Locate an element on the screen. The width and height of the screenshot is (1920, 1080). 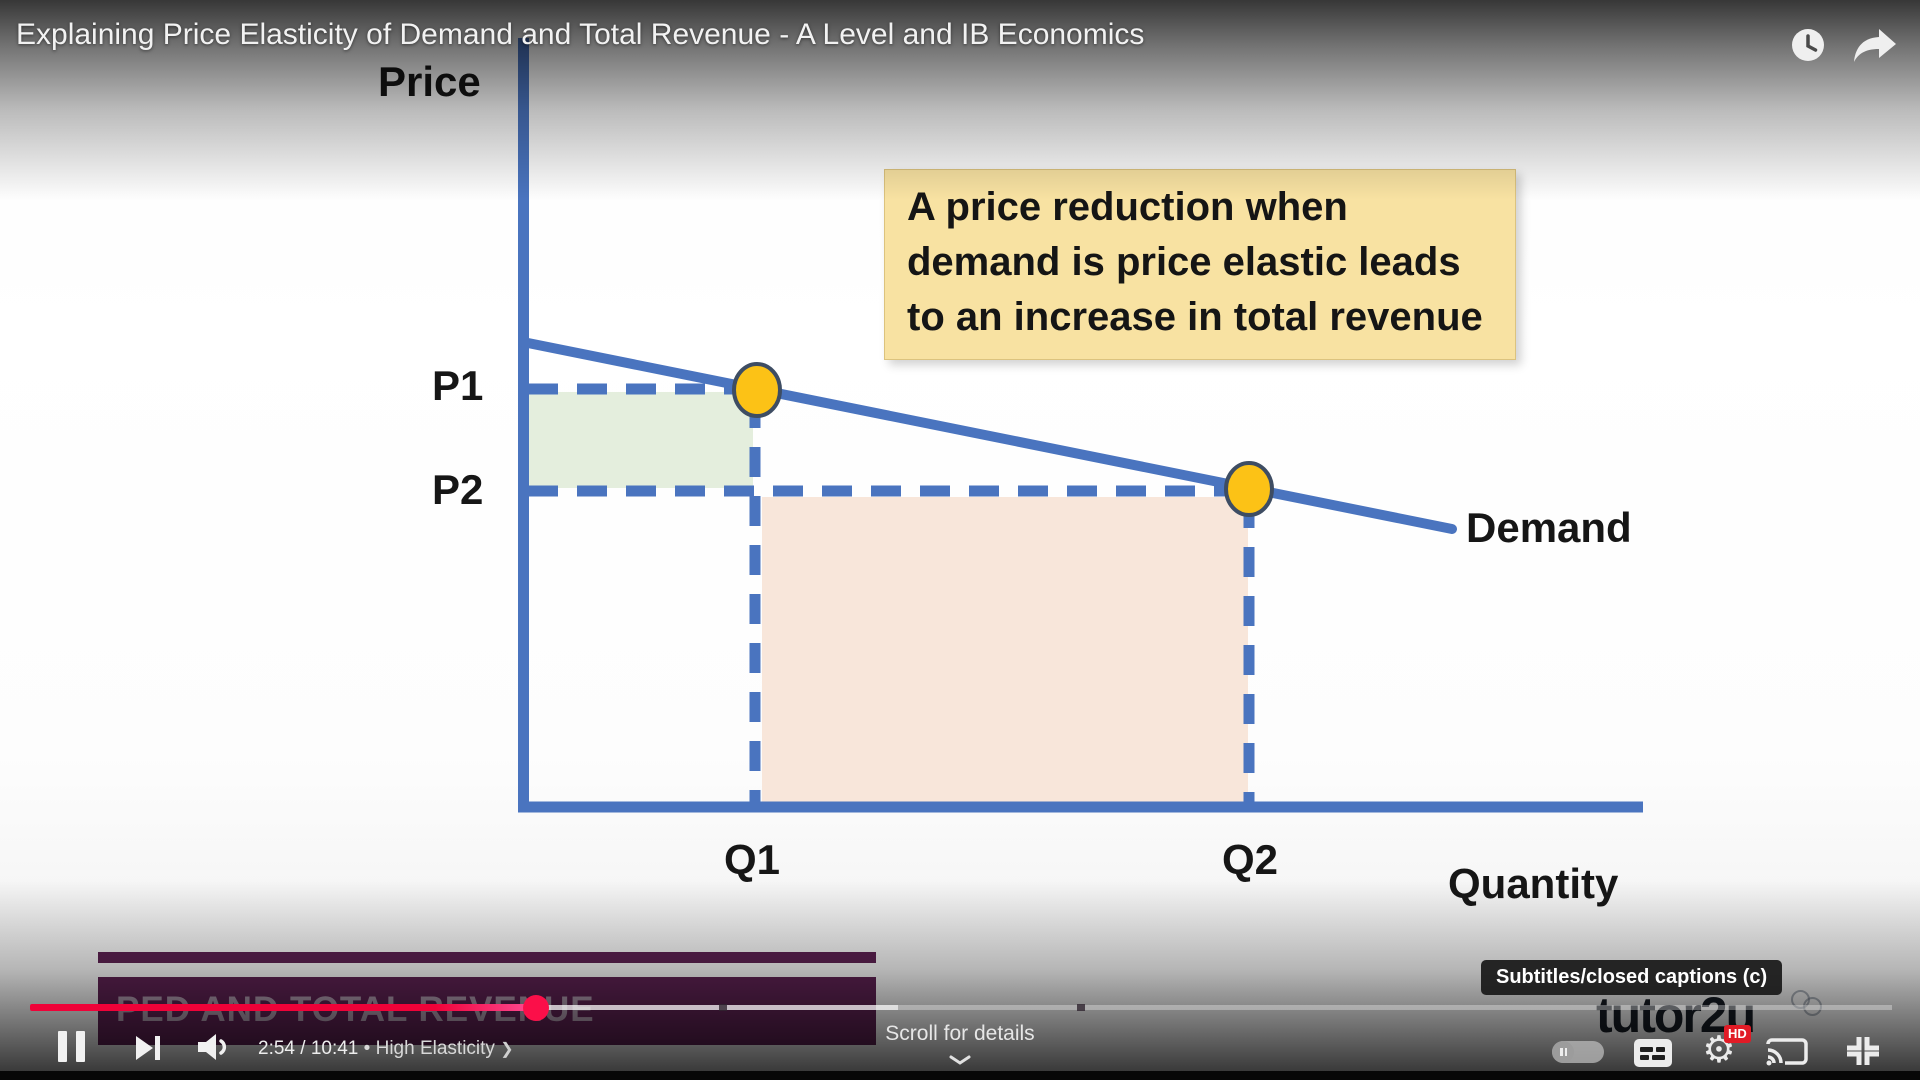
cast-icon is located at coordinates (1787, 1052).